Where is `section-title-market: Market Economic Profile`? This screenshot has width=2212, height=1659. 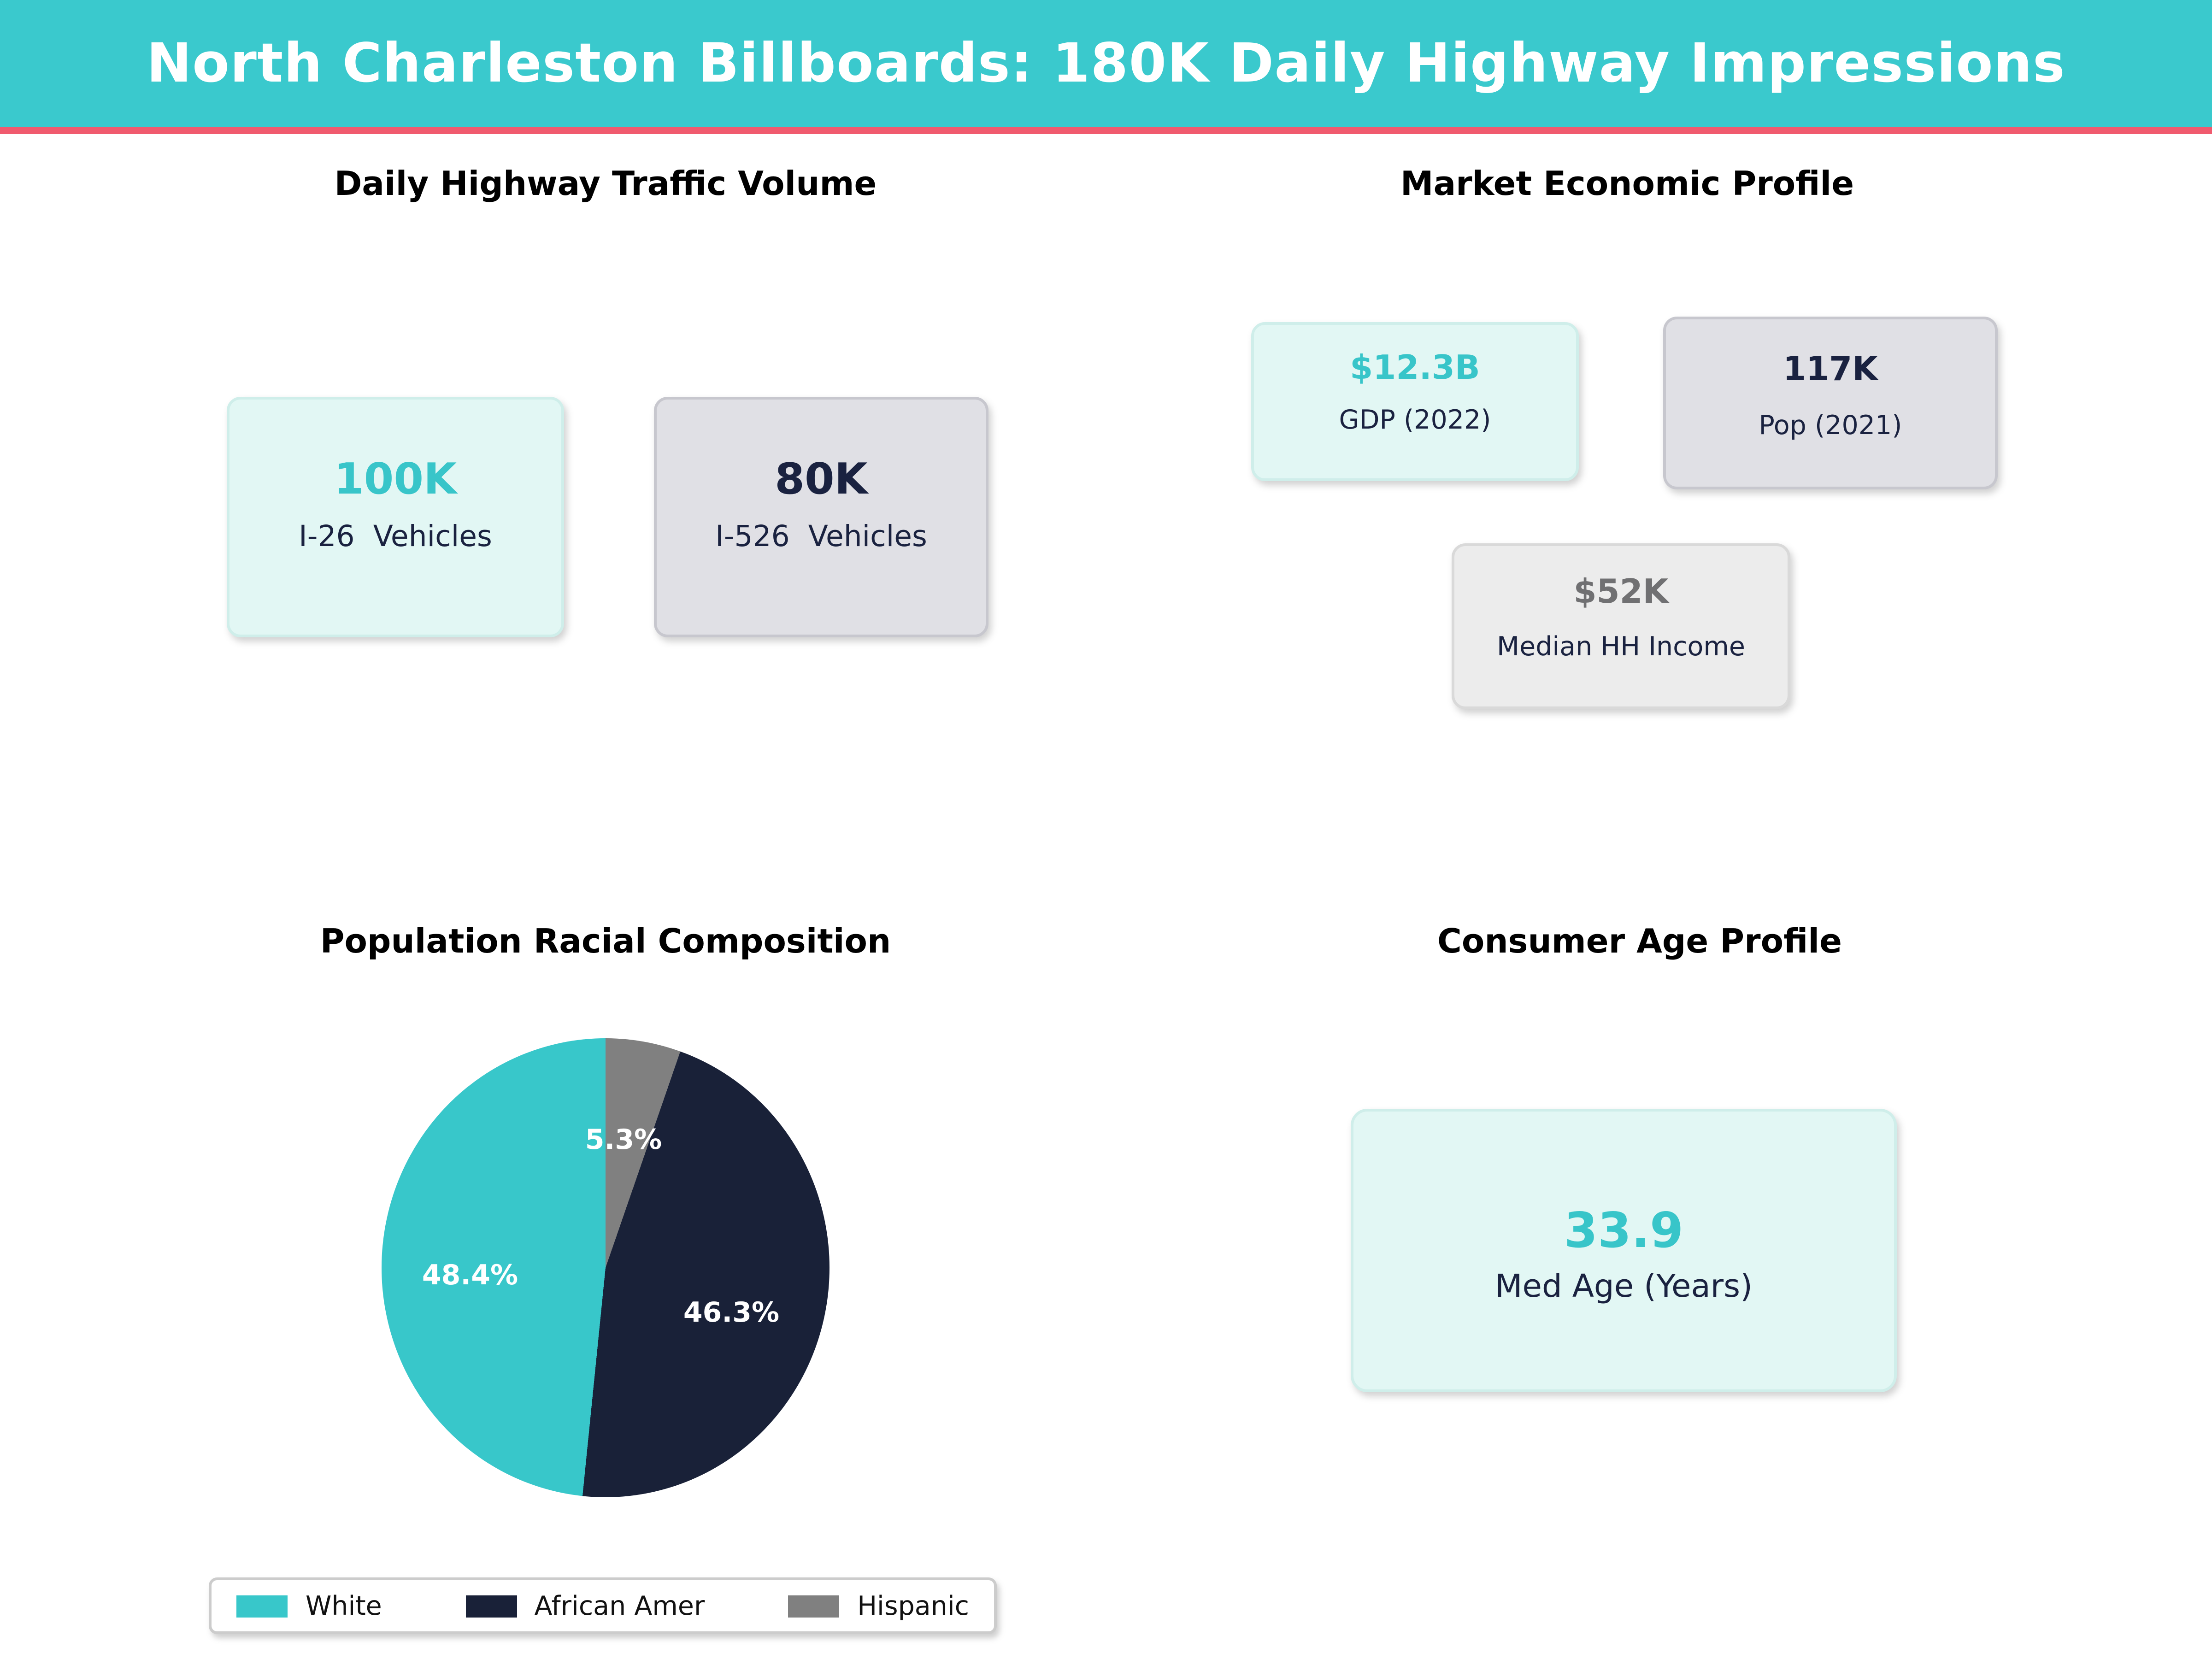
section-title-market: Market Economic Profile is located at coordinates (1627, 184).